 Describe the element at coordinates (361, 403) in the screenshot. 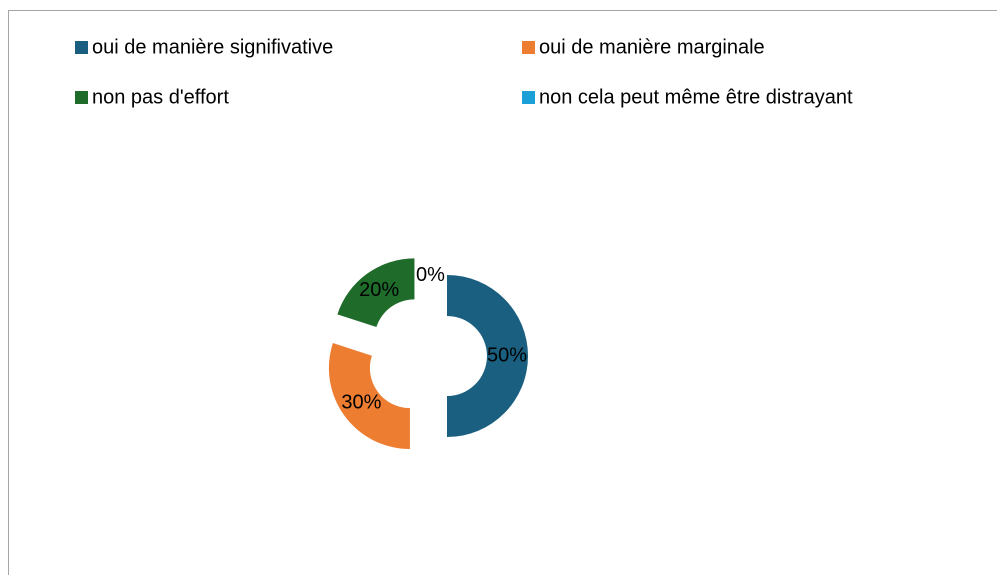

I see `data-label: 30%` at that location.